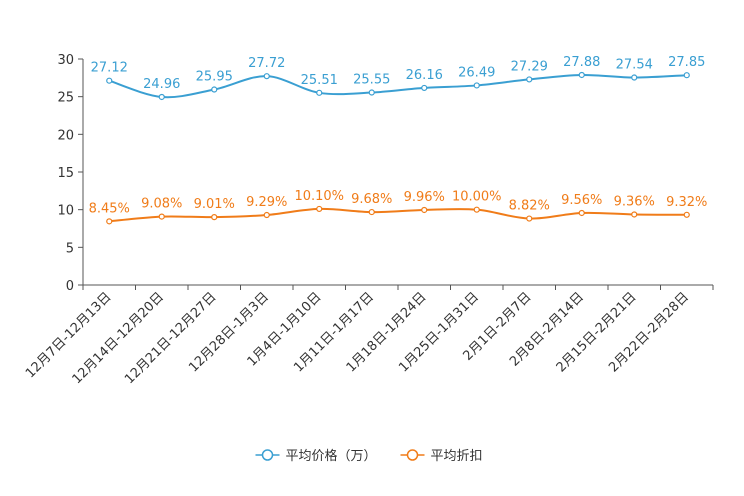 Image resolution: width=744 pixels, height=496 pixels. Describe the element at coordinates (371, 199) in the screenshot. I see `data-label: 9.68%` at that location.